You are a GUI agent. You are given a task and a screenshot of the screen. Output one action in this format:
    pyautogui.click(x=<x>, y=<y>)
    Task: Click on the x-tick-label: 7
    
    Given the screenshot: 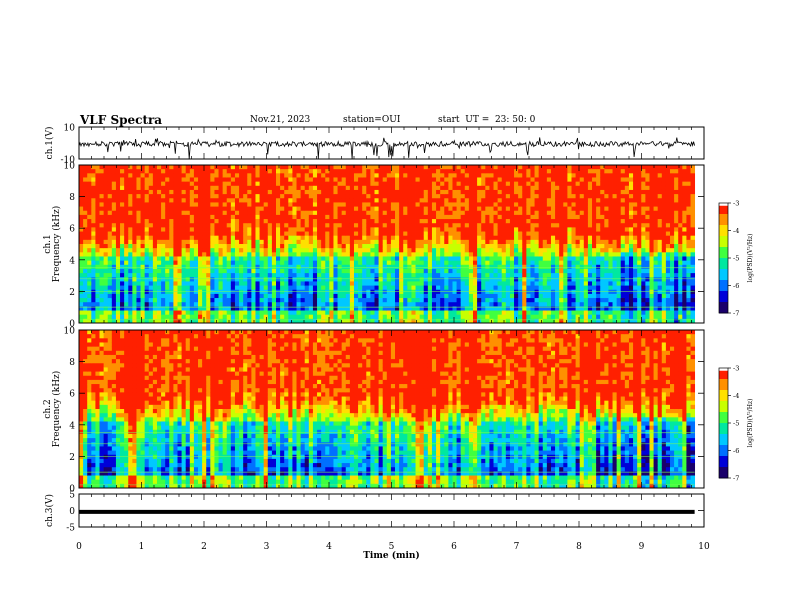 What is the action you would take?
    pyautogui.click(x=517, y=547)
    